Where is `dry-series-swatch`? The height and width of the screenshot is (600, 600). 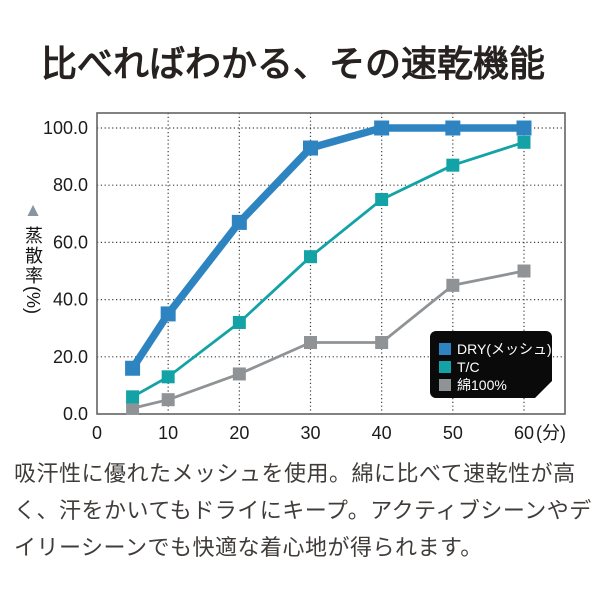 dry-series-swatch is located at coordinates (445, 349).